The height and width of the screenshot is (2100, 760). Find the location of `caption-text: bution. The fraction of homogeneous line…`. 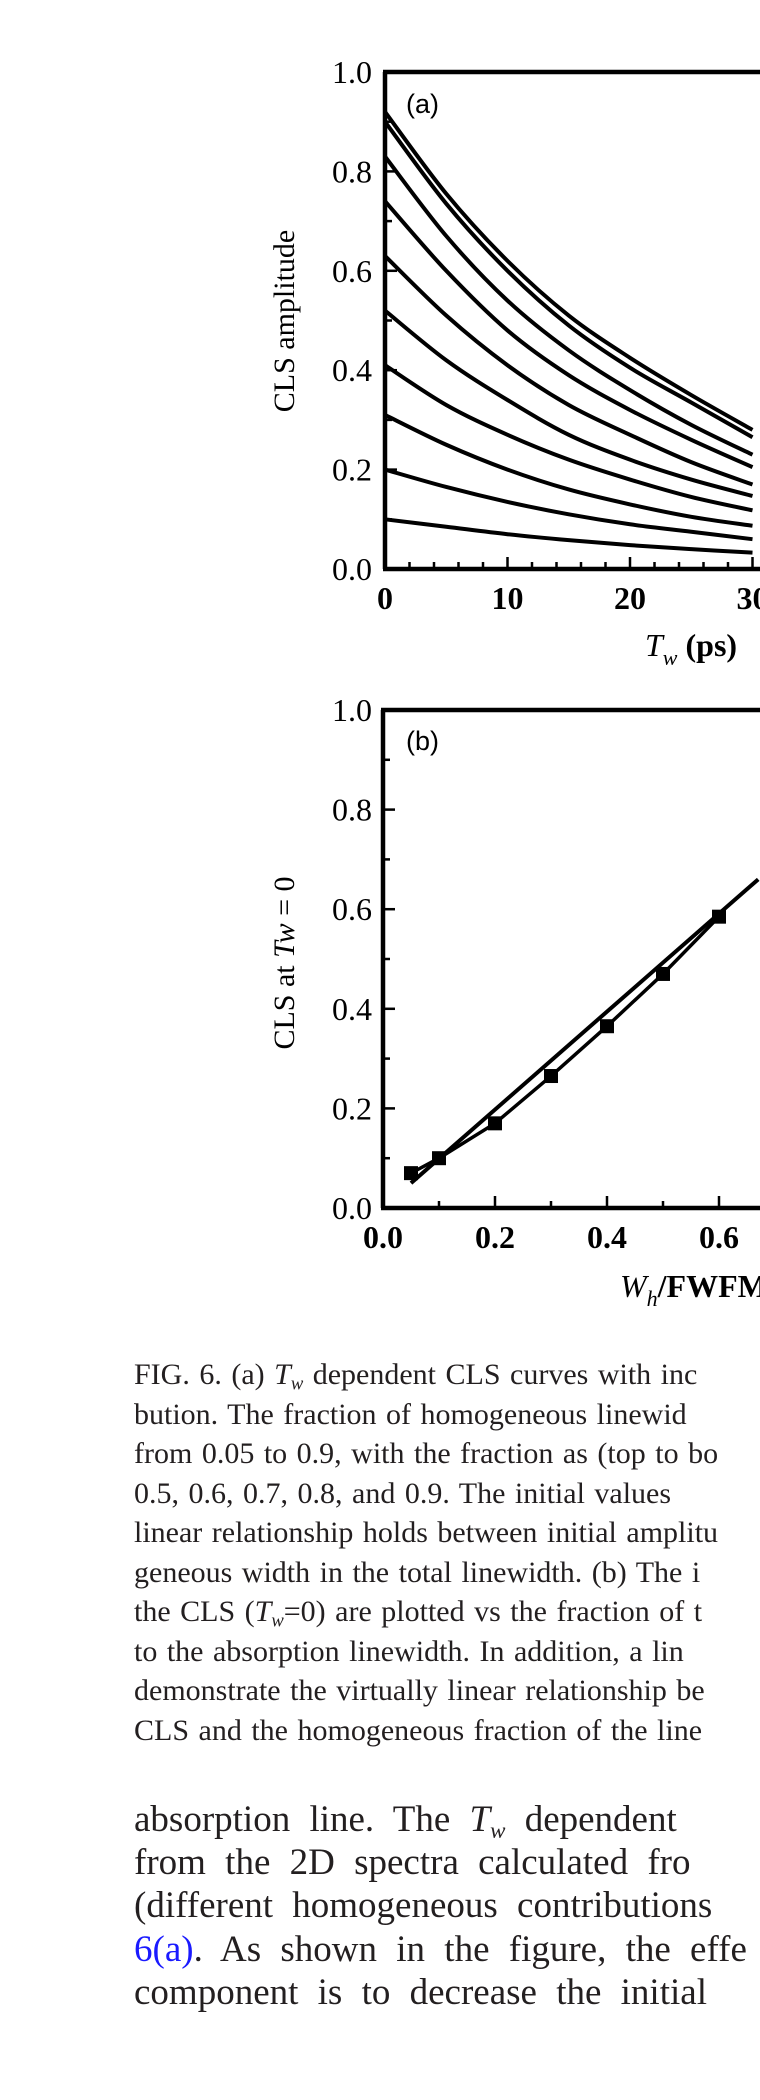

caption-text: bution. The fraction of homogeneous line… is located at coordinates (410, 1414).